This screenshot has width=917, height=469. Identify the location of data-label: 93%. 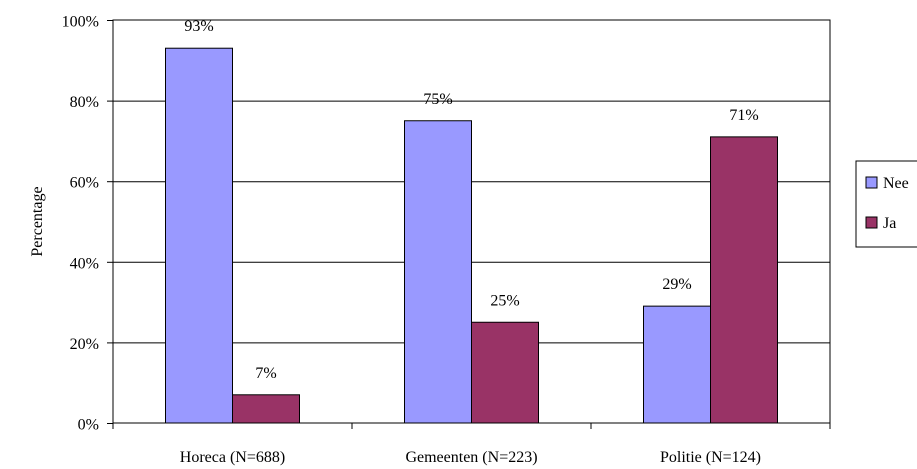
(198, 26).